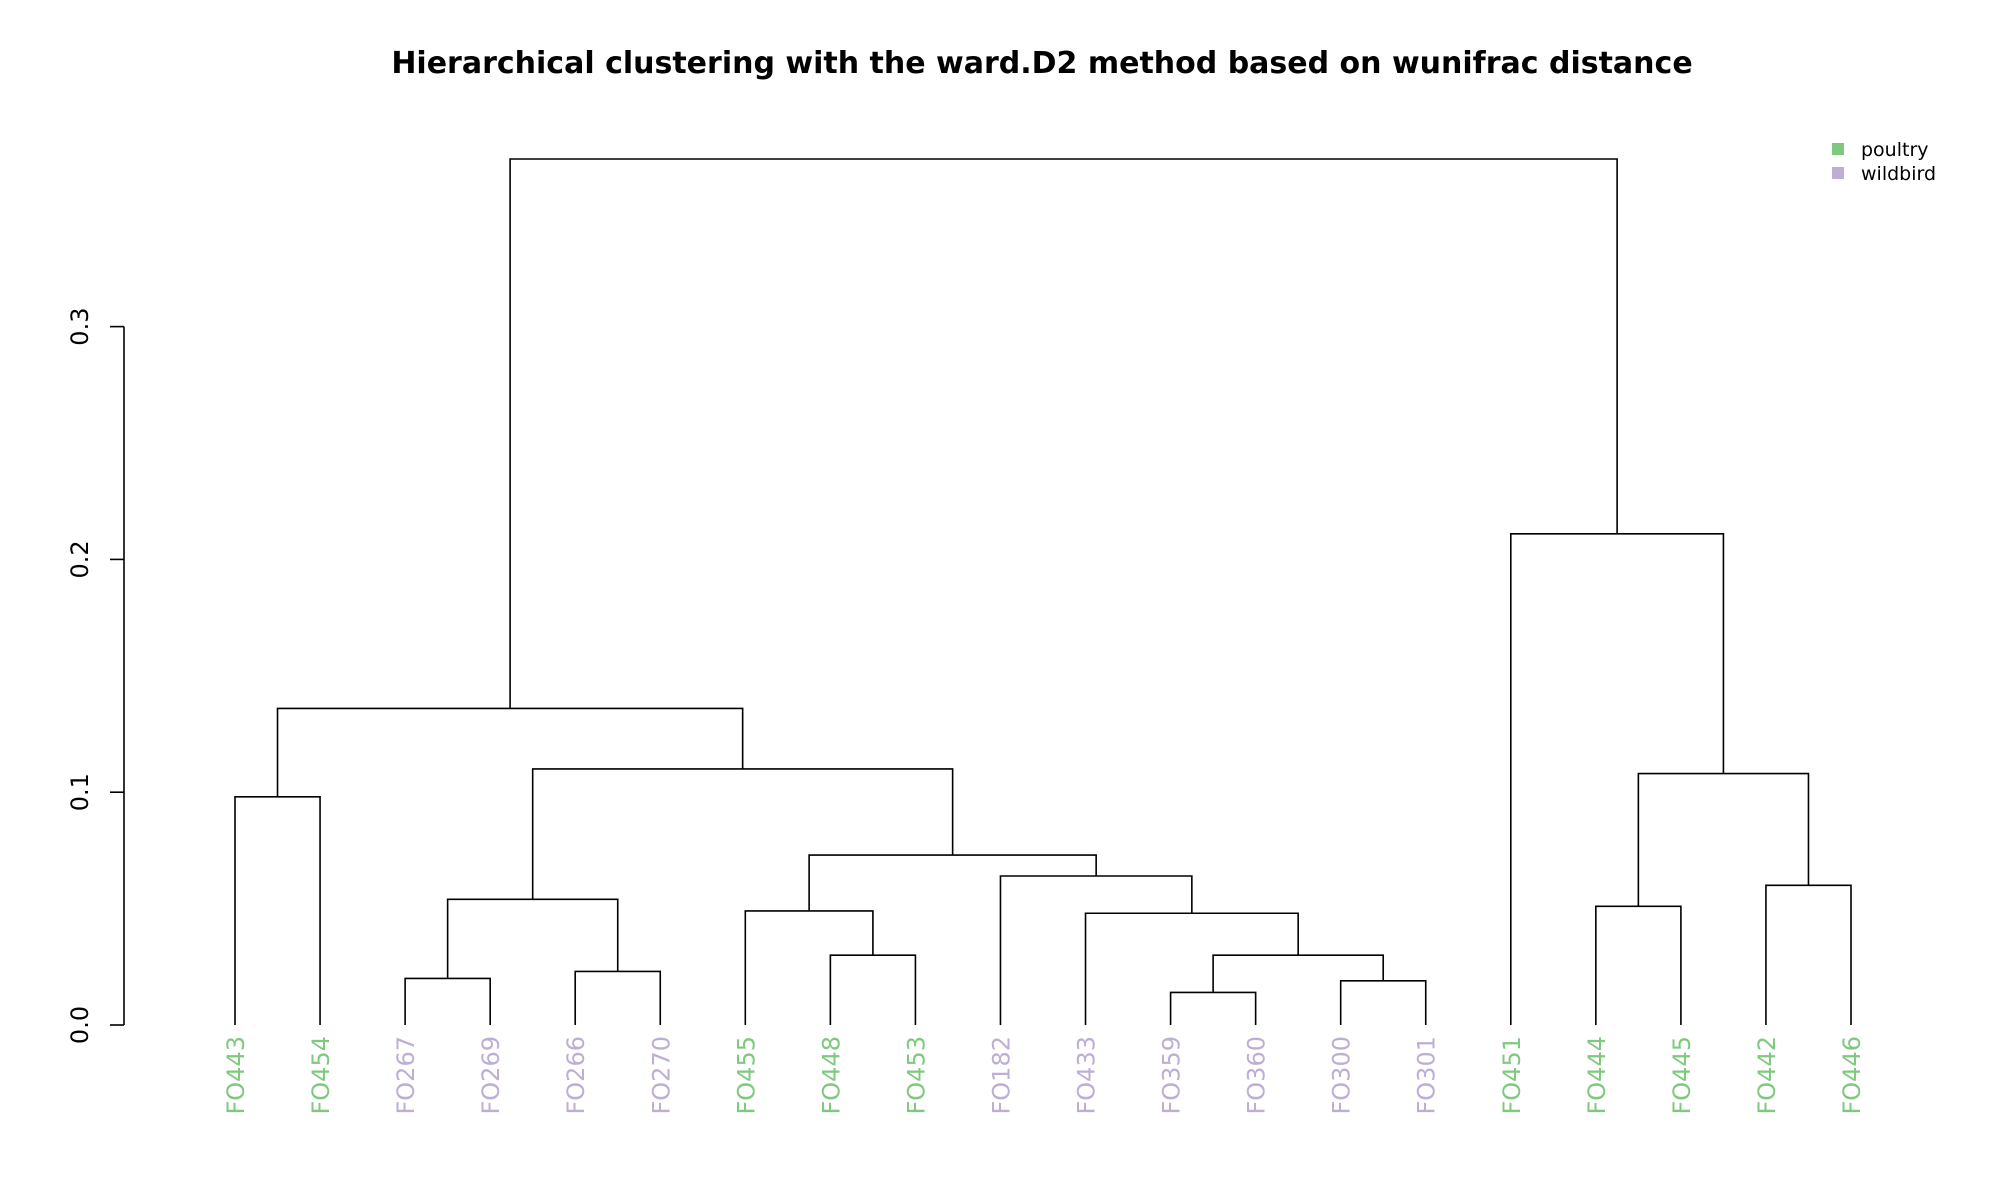 The width and height of the screenshot is (2000, 1200). What do you see at coordinates (831, 1075) in the screenshot?
I see `leaf-label: FO448` at bounding box center [831, 1075].